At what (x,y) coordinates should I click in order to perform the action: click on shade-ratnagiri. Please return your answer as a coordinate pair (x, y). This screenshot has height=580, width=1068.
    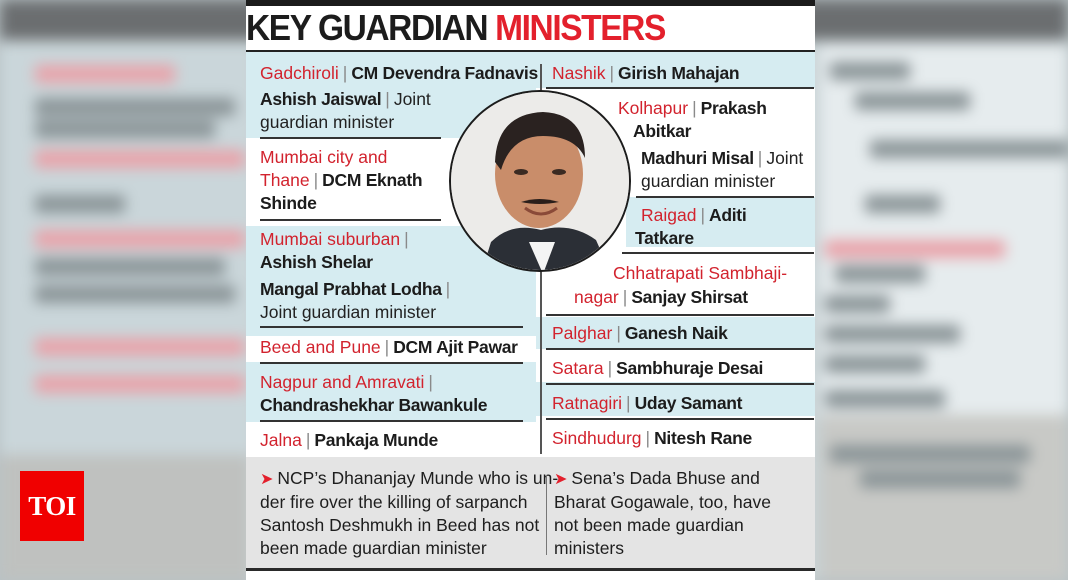
    Looking at the image, I should click on (675, 399).